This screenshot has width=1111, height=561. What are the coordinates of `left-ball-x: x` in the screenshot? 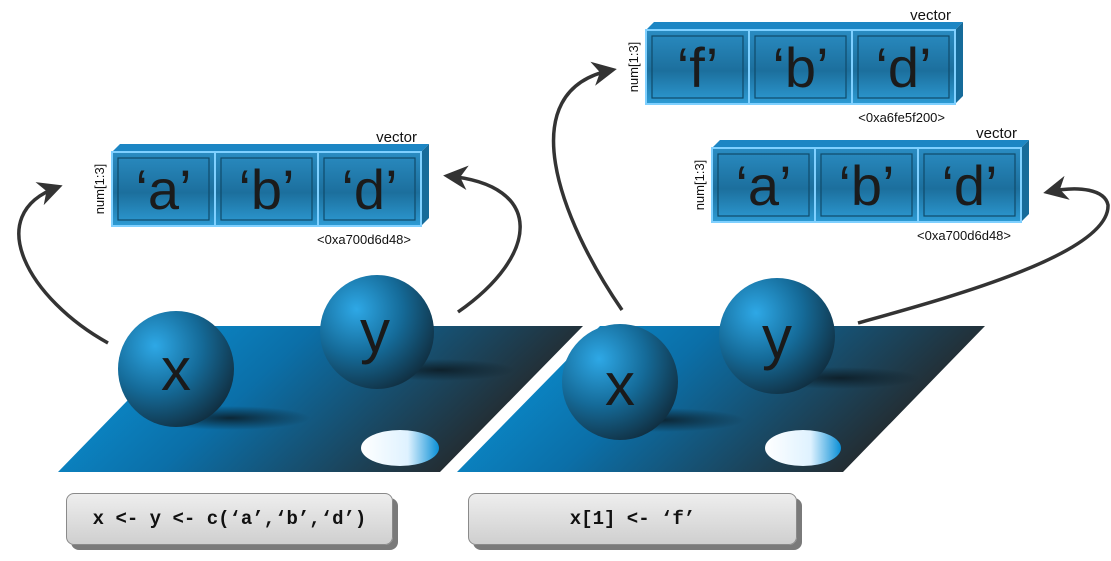 It's located at (176, 369).